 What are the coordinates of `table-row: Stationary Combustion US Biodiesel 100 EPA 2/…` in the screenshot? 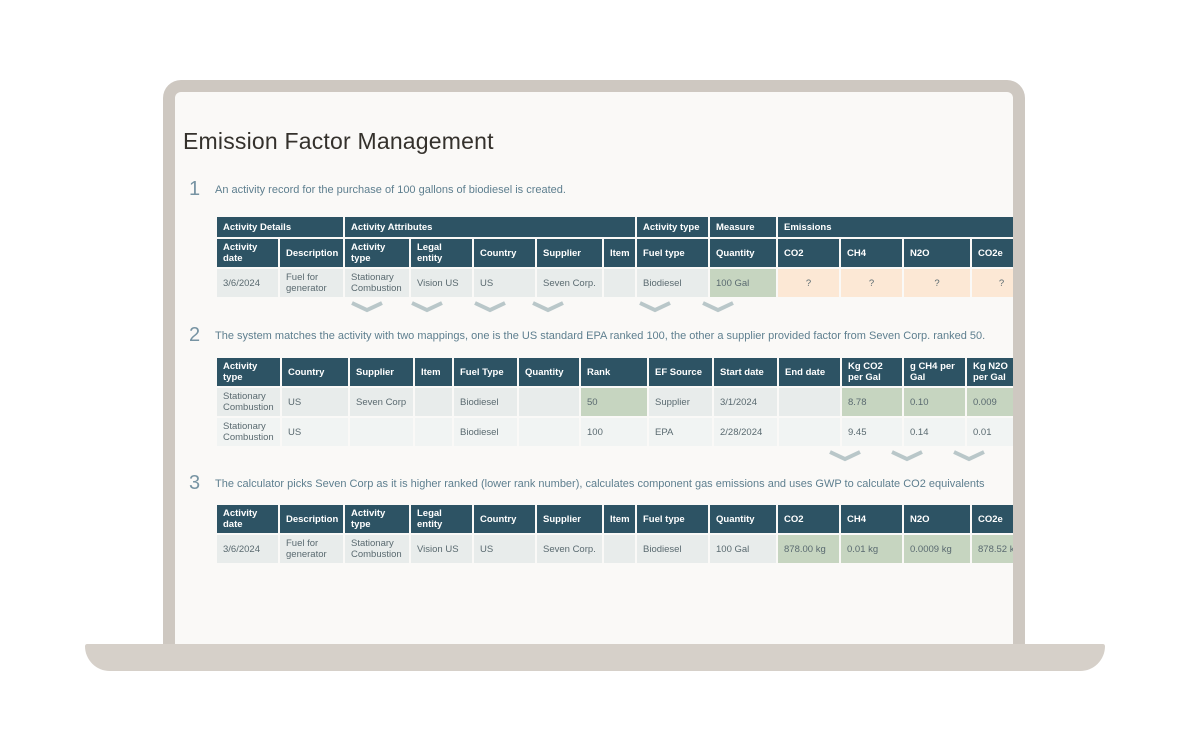 It's located at (615, 432).